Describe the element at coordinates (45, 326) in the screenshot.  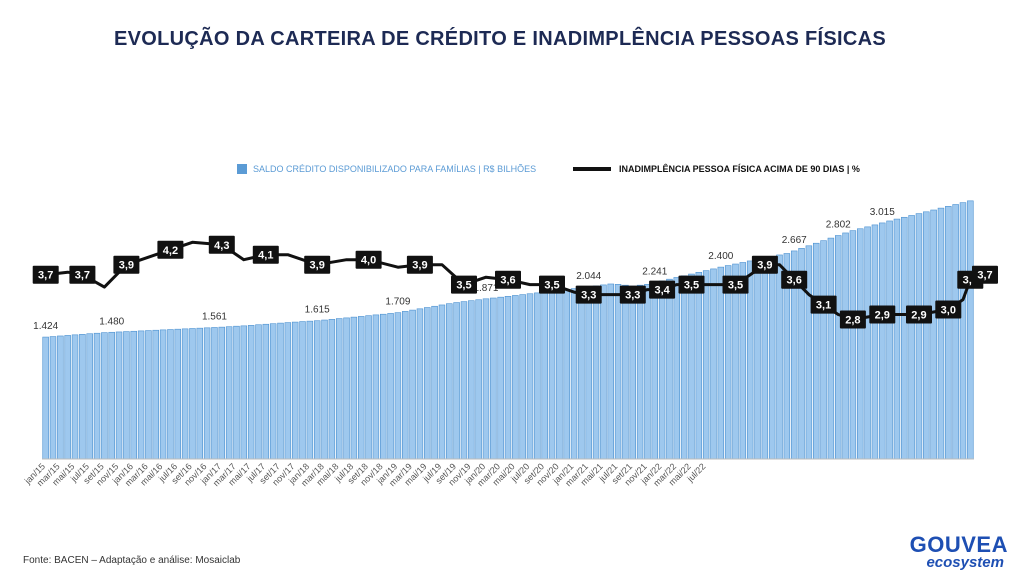
I see `bar-value-label: 1.424` at that location.